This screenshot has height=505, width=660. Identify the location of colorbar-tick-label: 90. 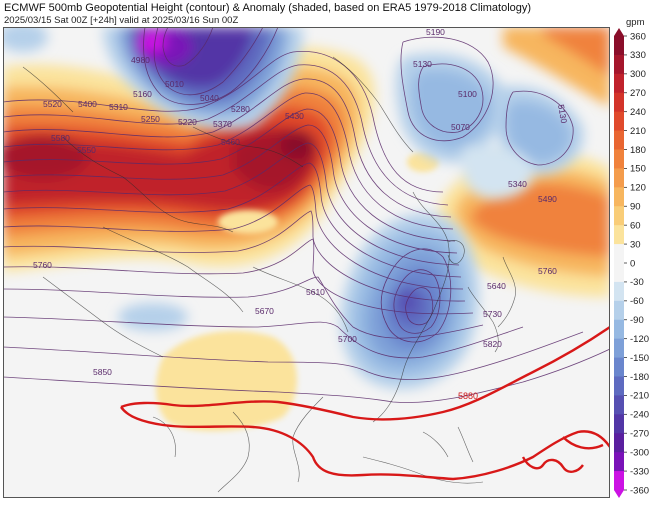
(635, 207).